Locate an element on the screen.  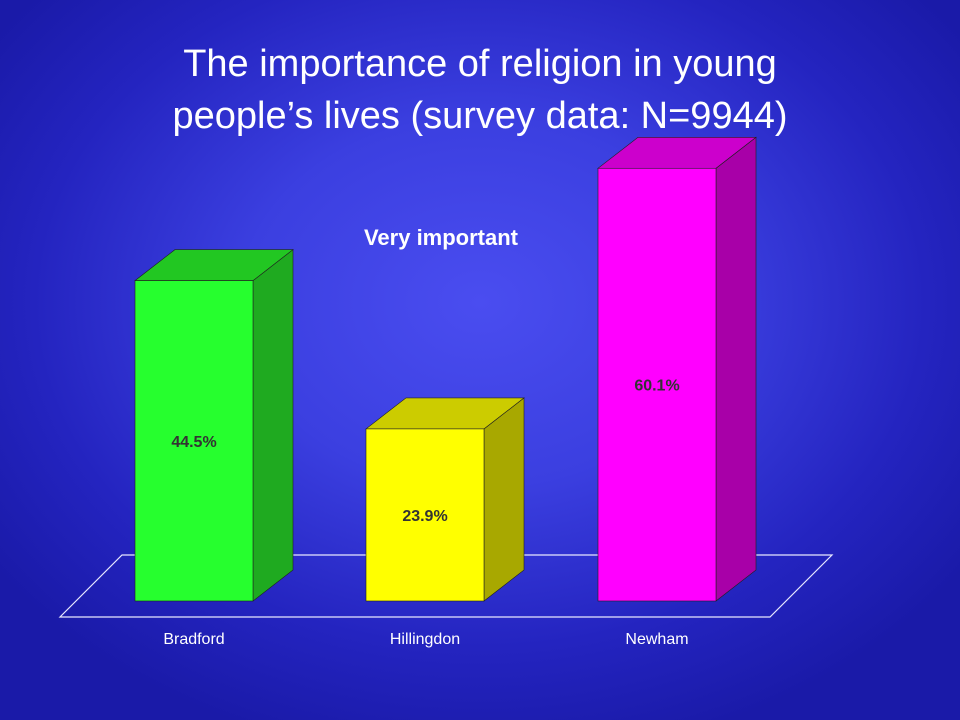
bar-bradford is located at coordinates (214, 425).